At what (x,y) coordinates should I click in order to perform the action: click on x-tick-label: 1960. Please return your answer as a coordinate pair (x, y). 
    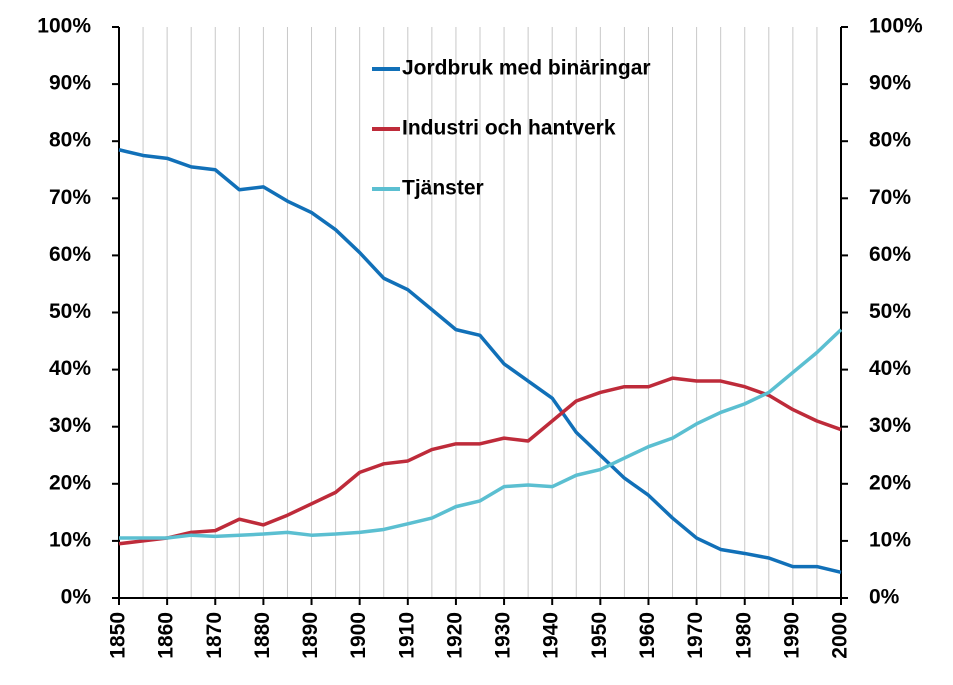
    Looking at the image, I should click on (647, 635).